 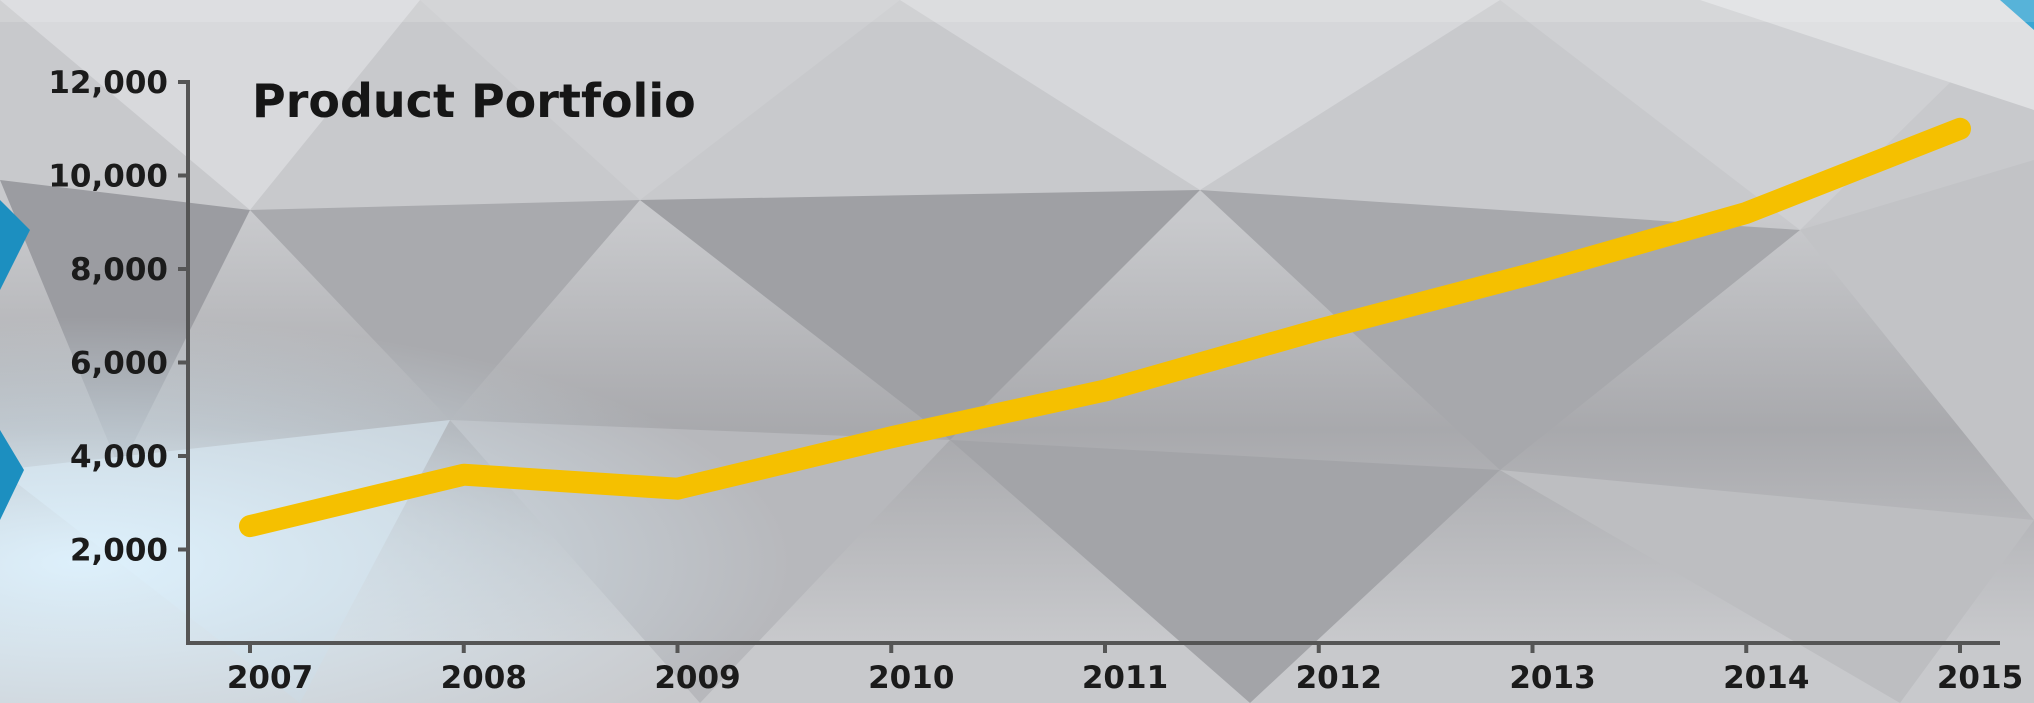 I want to click on x-tick-label: 2013, so click(x=1552, y=678).